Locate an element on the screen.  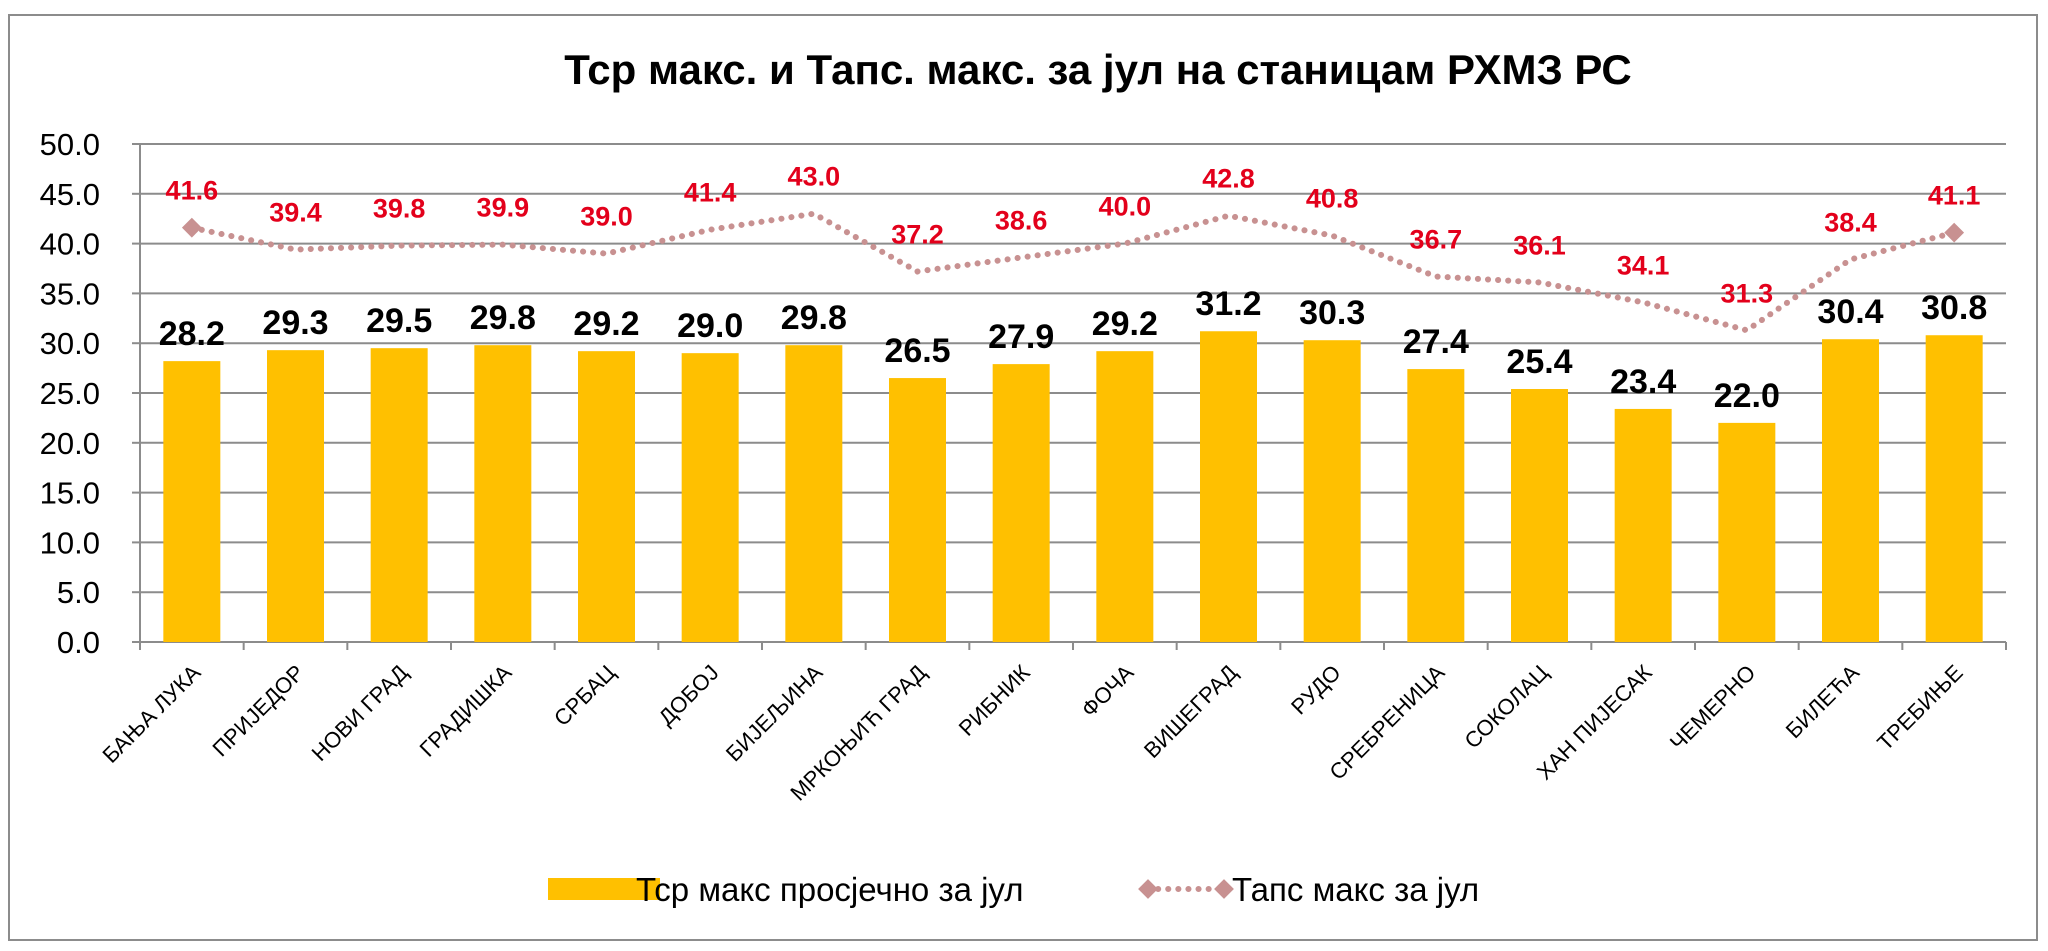
bar-data-label: 30.4 is located at coordinates (1850, 312).